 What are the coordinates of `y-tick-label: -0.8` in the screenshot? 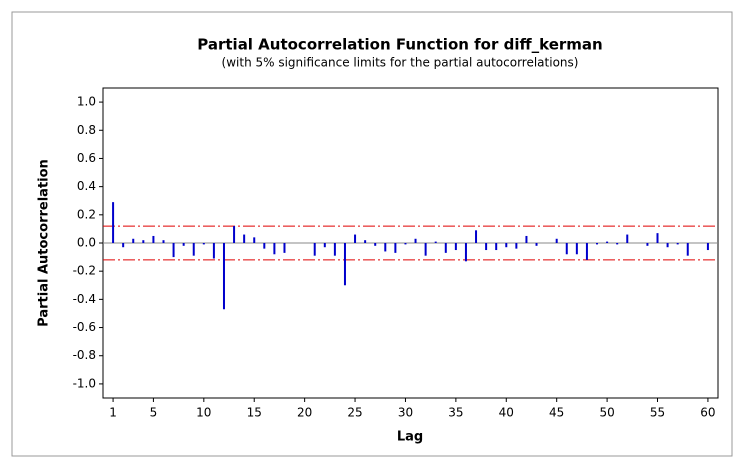 It's located at (84, 355).